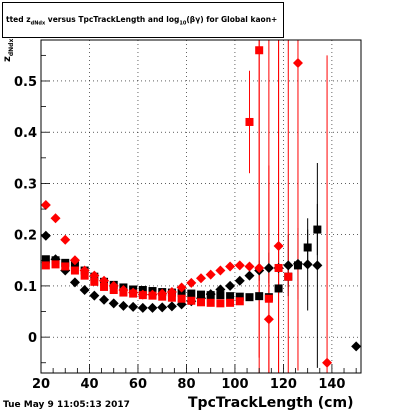 Image resolution: width=400 pixels, height=414 pixels. I want to click on x-axis-label: TpcTrackLength (cm), so click(271, 403).